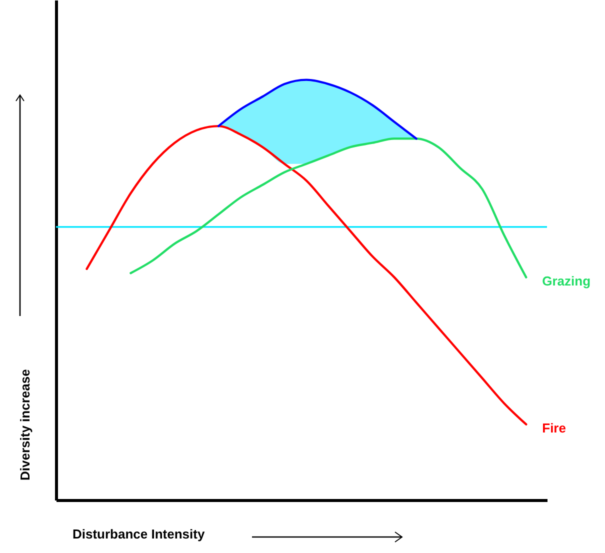 The image size is (605, 553). Describe the element at coordinates (139, 534) in the screenshot. I see `x-axis-title: Disturbance Intensity` at that location.